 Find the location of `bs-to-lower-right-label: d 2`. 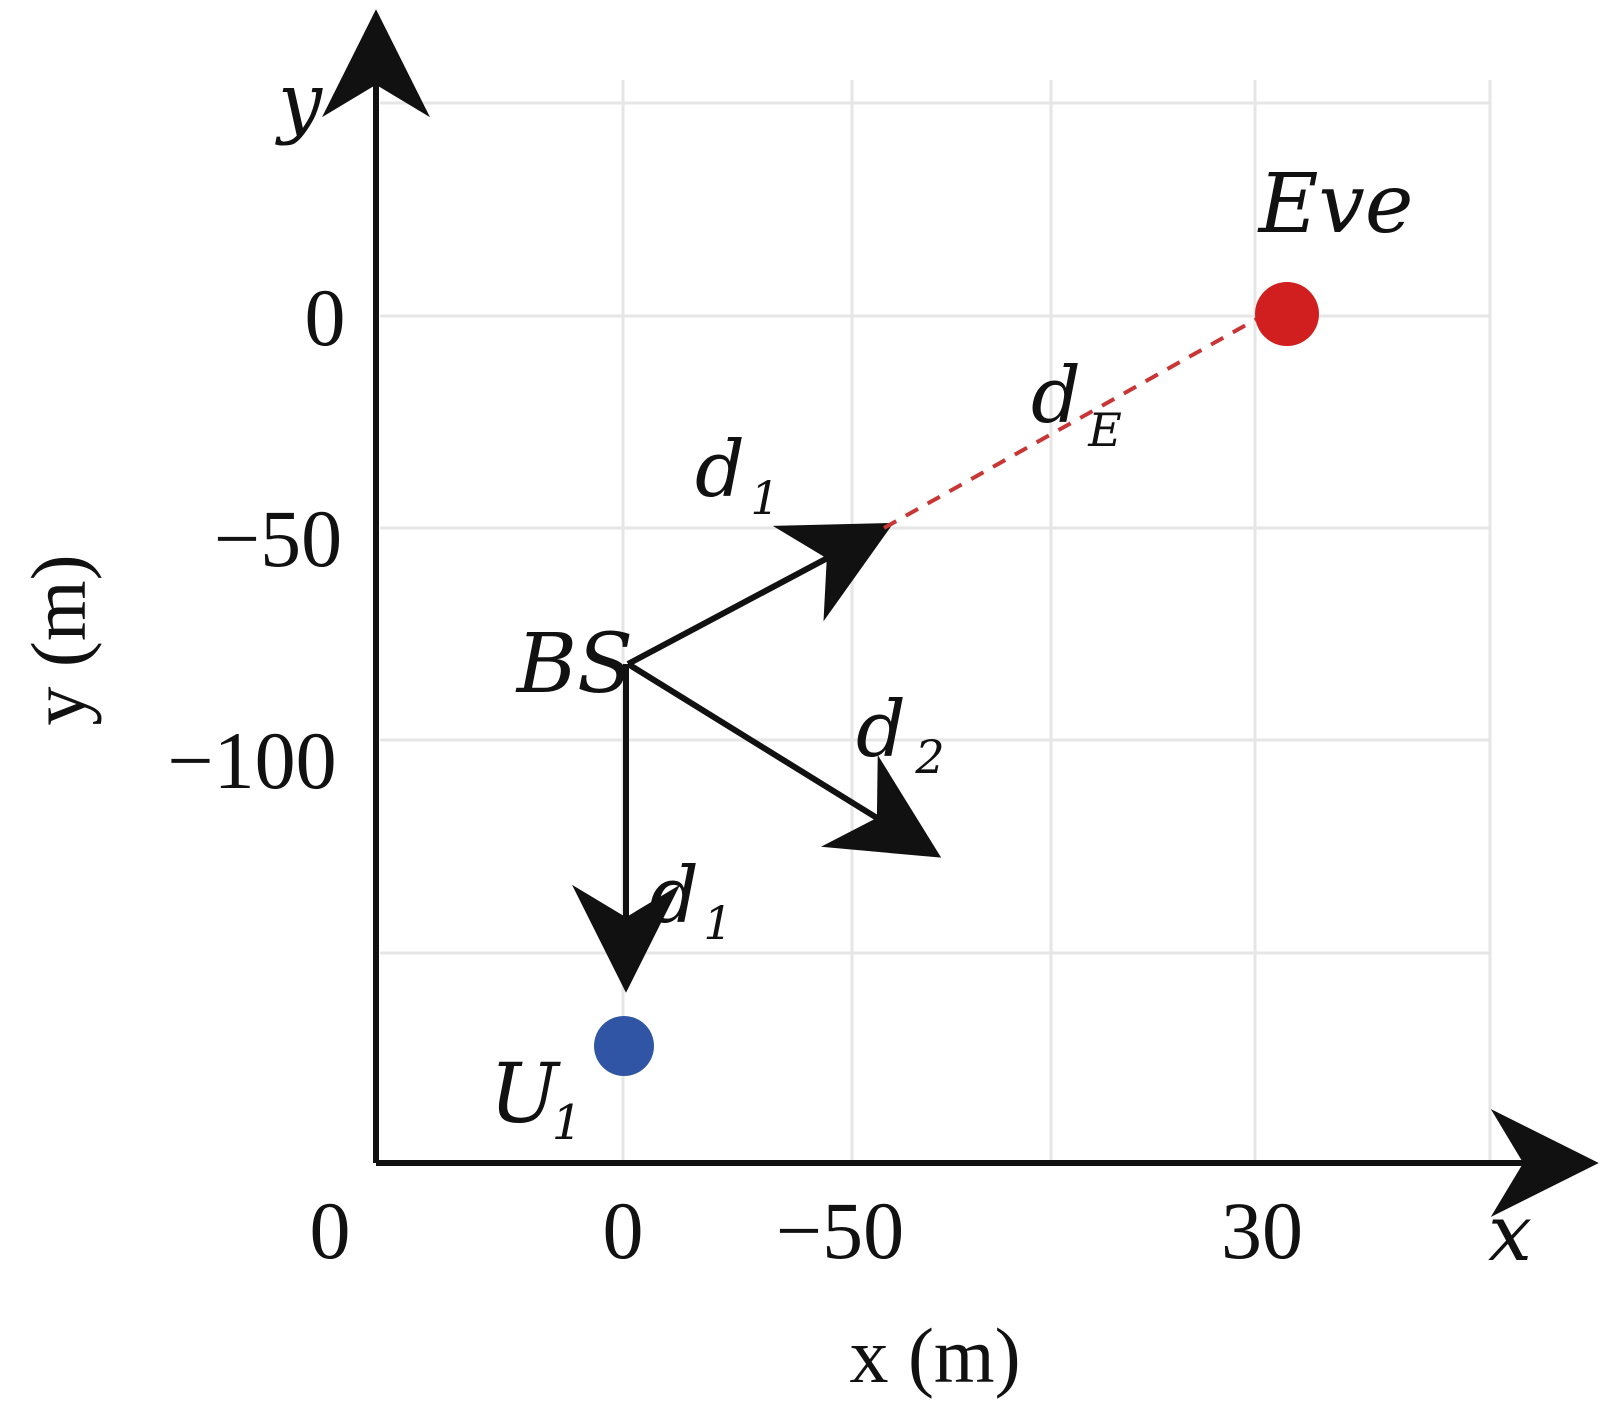

bs-to-lower-right-label: d 2 is located at coordinates (900, 734).